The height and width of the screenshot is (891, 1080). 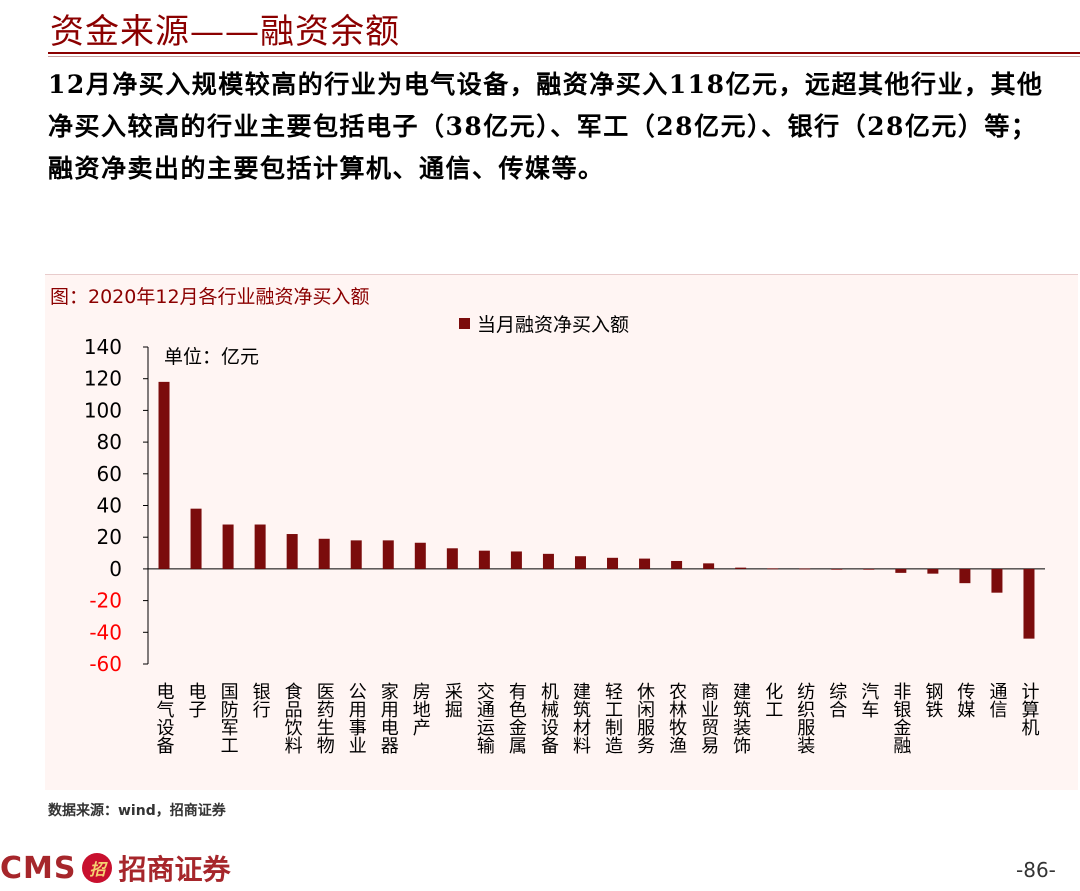 What do you see at coordinates (516, 560) in the screenshot?
I see `bar-有色金属` at bounding box center [516, 560].